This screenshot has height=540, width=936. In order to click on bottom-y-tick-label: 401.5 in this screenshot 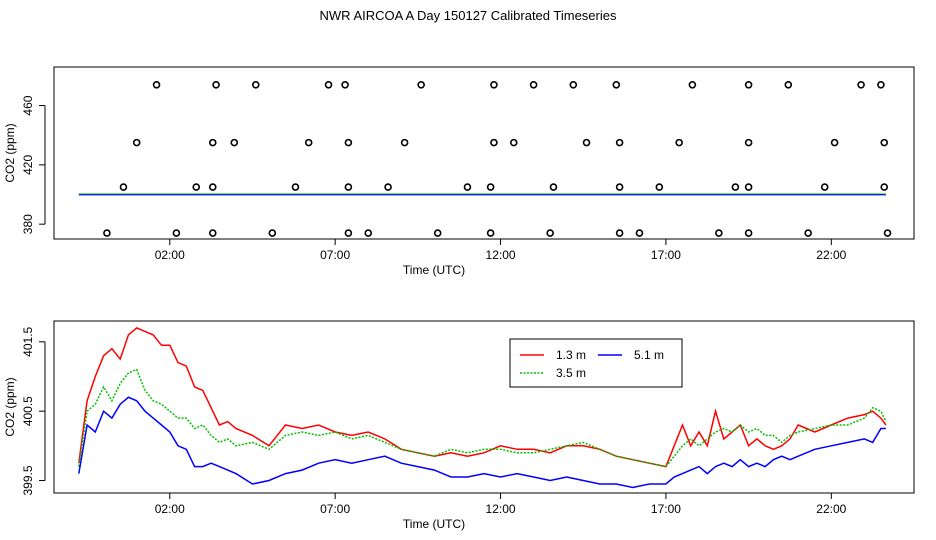, I will do `click(28, 341)`.